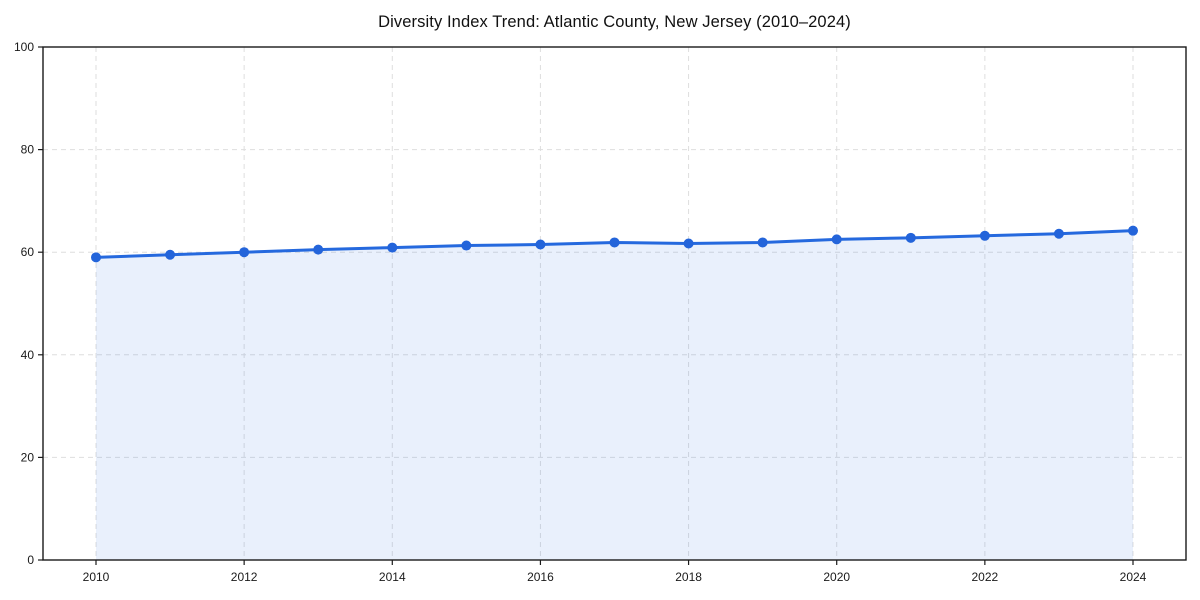 The height and width of the screenshot is (600, 1200). I want to click on x-tick-label: 2018, so click(688, 577).